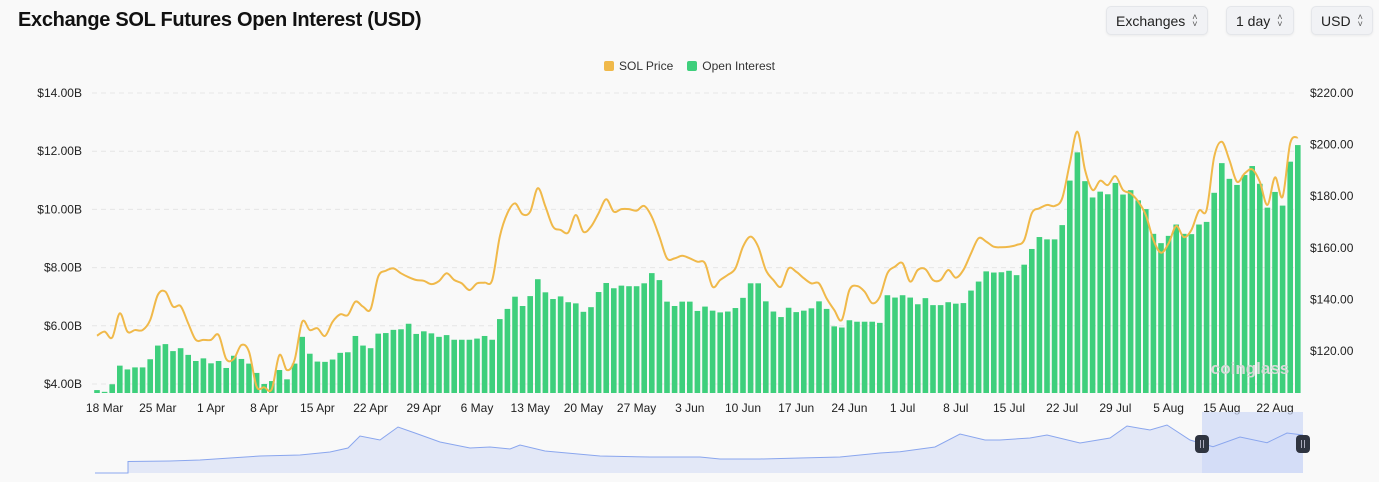 This screenshot has width=1379, height=482. I want to click on navigator-handle-left, so click(1202, 444).